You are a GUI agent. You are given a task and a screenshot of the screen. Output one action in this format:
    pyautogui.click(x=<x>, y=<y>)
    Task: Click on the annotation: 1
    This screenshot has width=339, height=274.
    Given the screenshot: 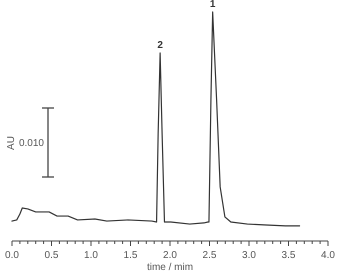 What is the action you would take?
    pyautogui.click(x=213, y=5)
    